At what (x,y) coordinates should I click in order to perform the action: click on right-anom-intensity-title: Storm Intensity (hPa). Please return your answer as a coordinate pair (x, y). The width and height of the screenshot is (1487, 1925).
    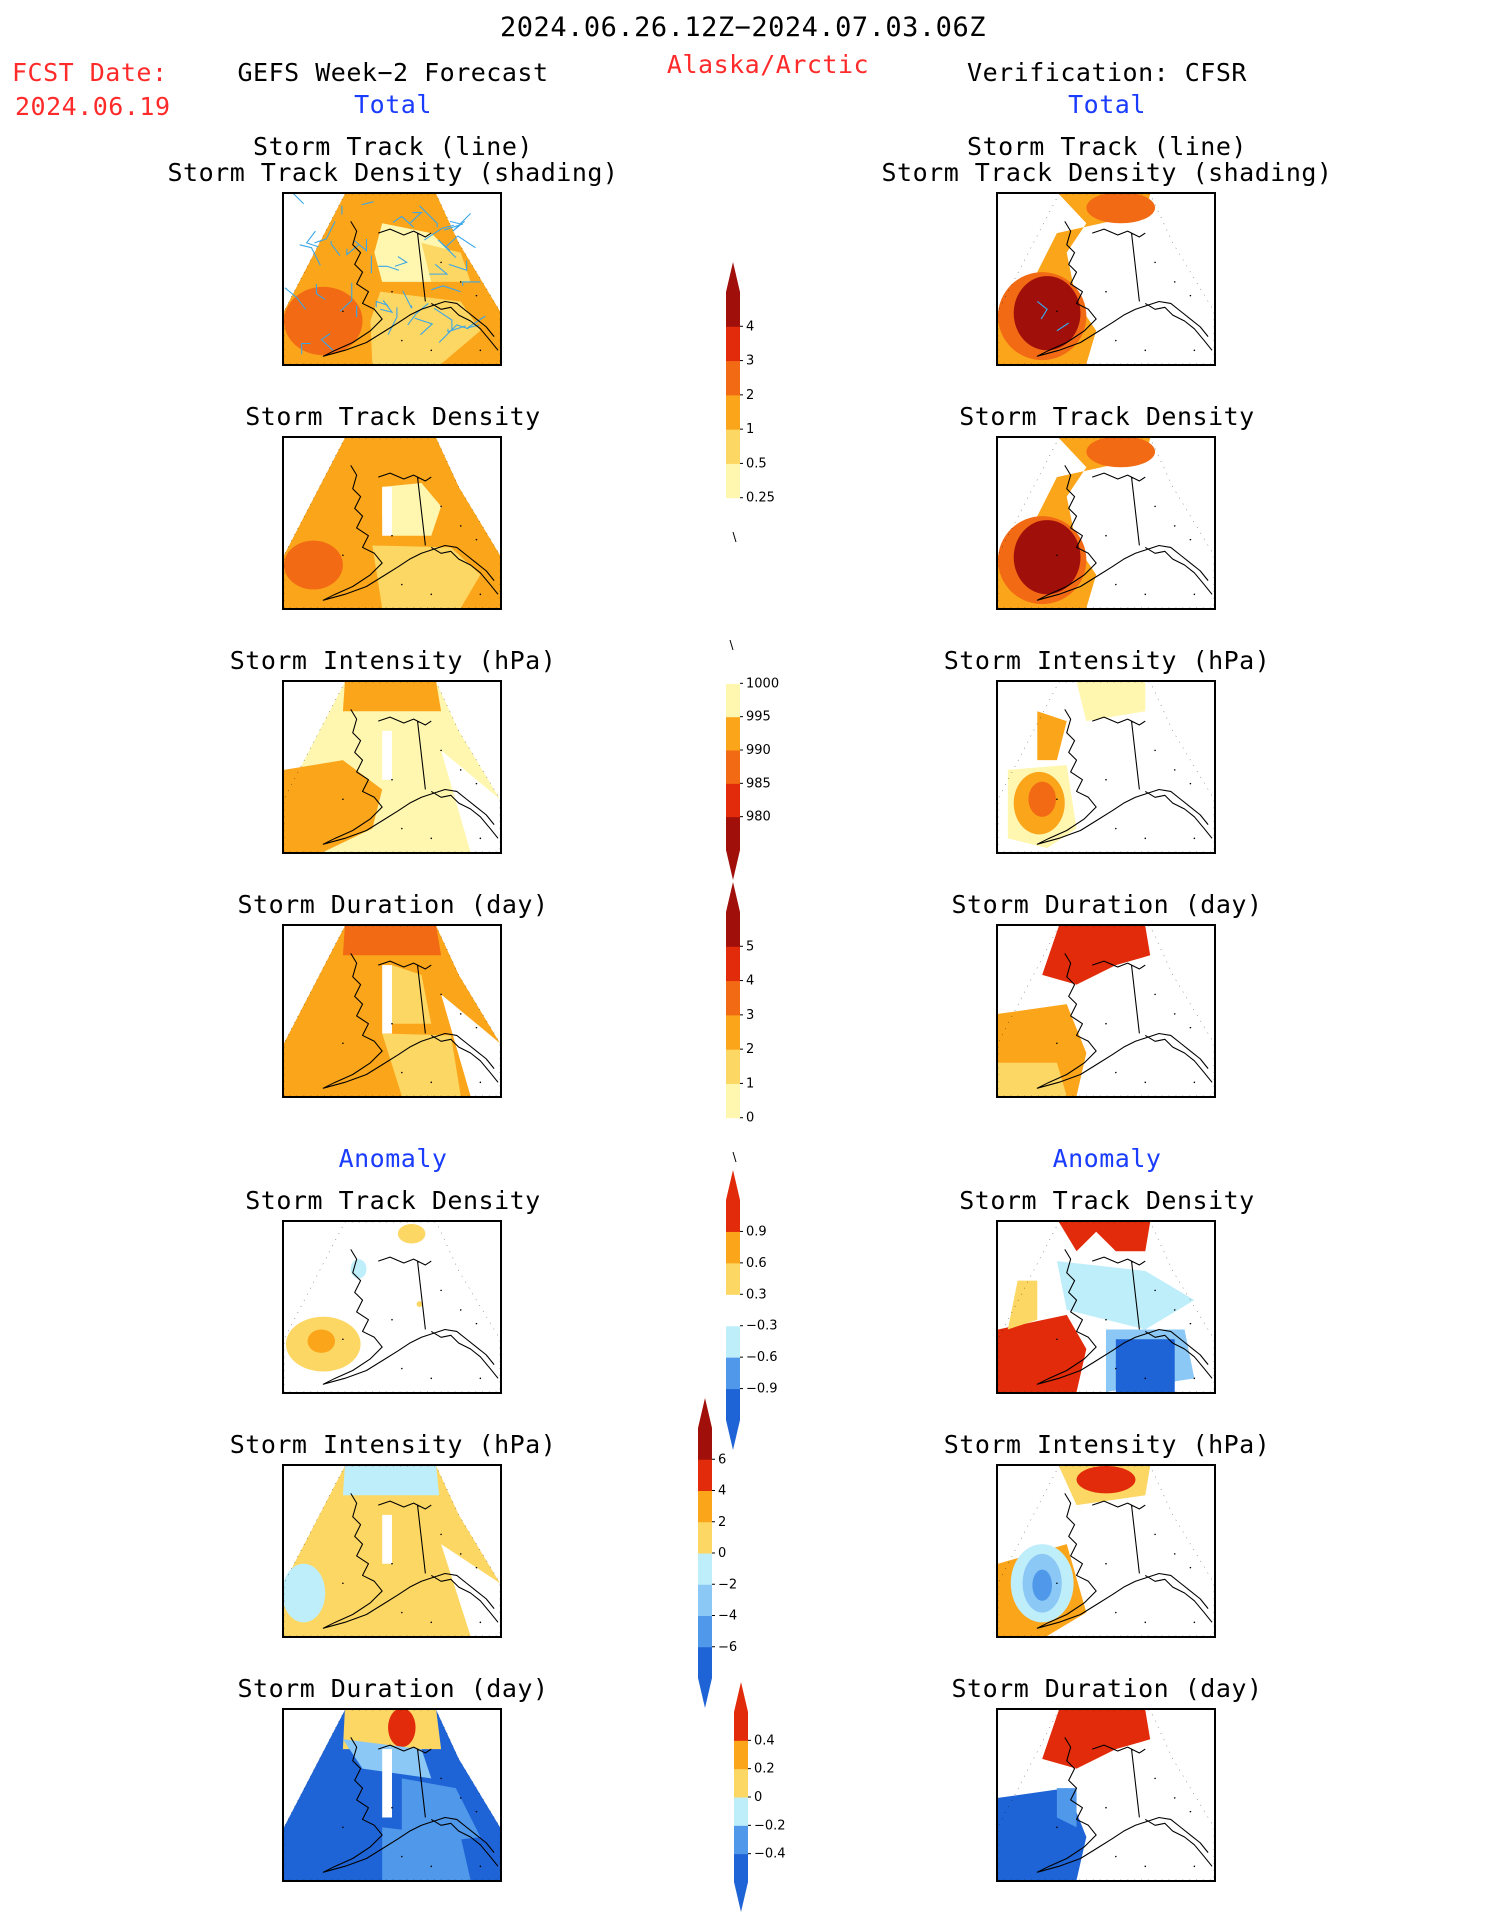
    Looking at the image, I should click on (1107, 1444).